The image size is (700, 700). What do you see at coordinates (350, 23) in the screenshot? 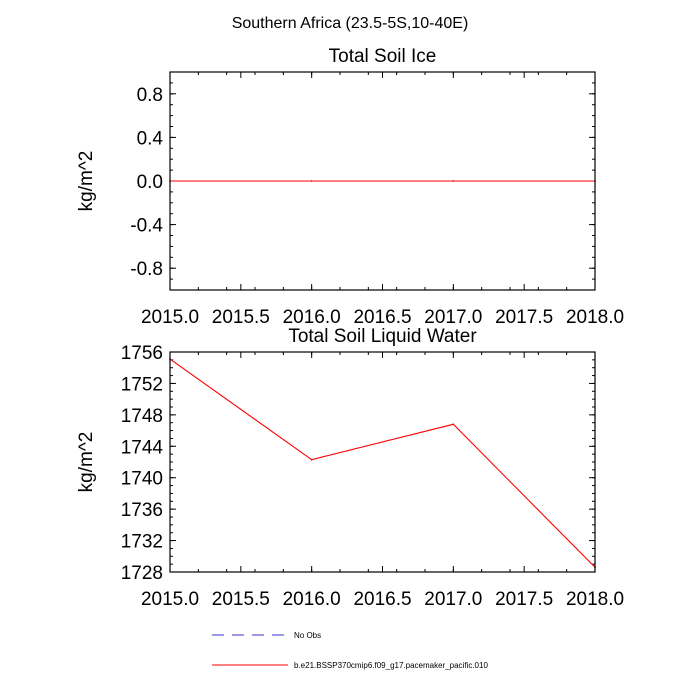
I see `figure-title: Southern Africa (23.5-5S,10-40E)` at bounding box center [350, 23].